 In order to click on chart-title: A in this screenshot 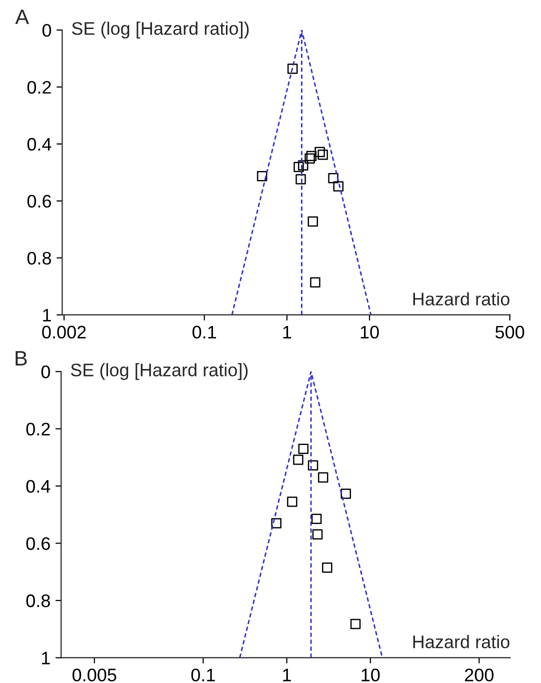, I will do `click(22, 17)`.